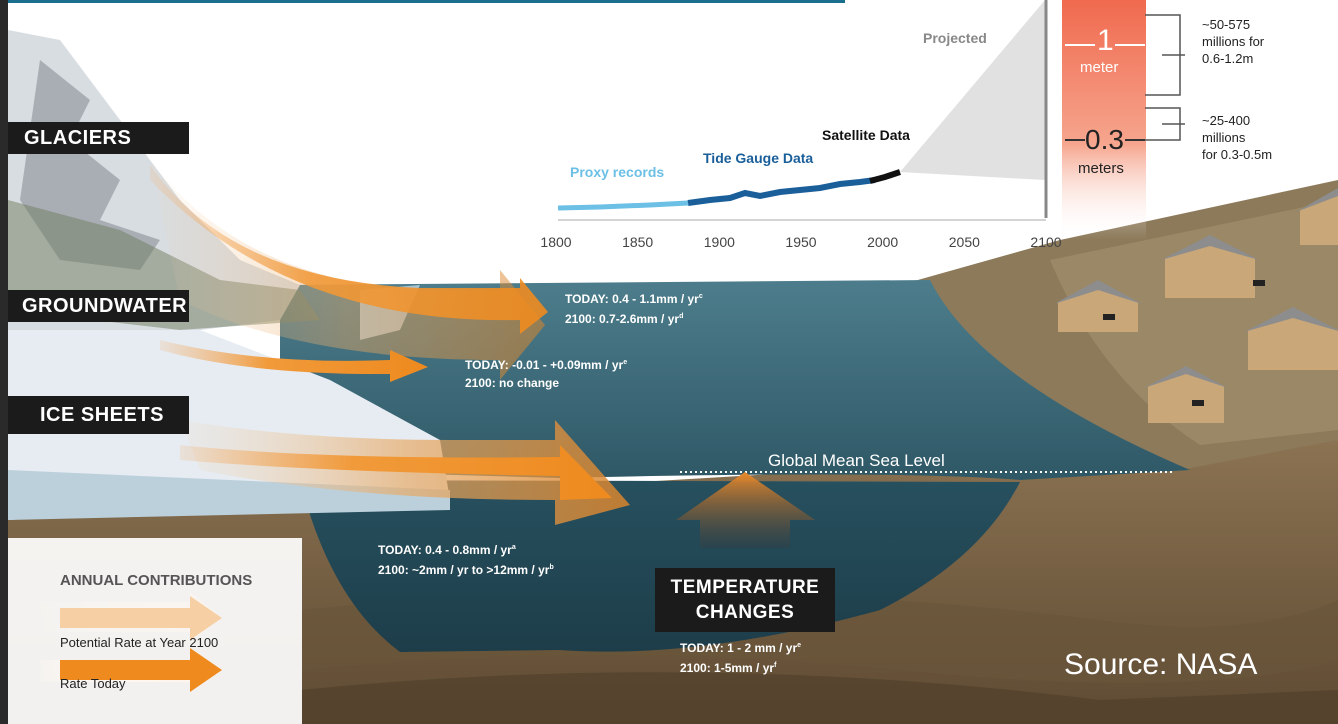 The height and width of the screenshot is (724, 1338). What do you see at coordinates (1105, 40) in the screenshot?
I see `one-meter-value: 1` at bounding box center [1105, 40].